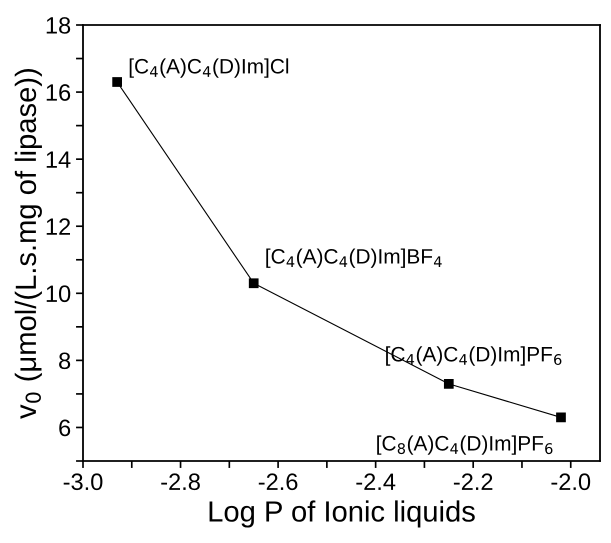  Describe the element at coordinates (209, 68) in the screenshot. I see `annotation: [C$_{4}$(A)C$_{4}$(D)Im]Cl` at that location.